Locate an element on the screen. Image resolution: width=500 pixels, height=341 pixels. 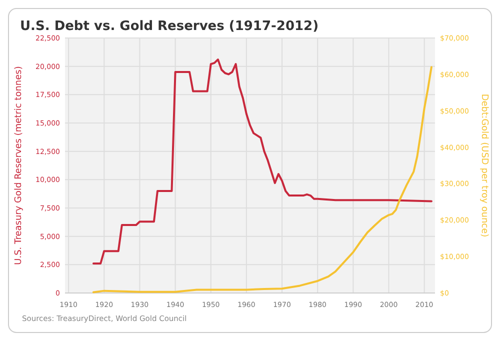
y-axis-title: U.S. Treasury Gold Reserves (metric tonnes) is located at coordinates (19, 165).